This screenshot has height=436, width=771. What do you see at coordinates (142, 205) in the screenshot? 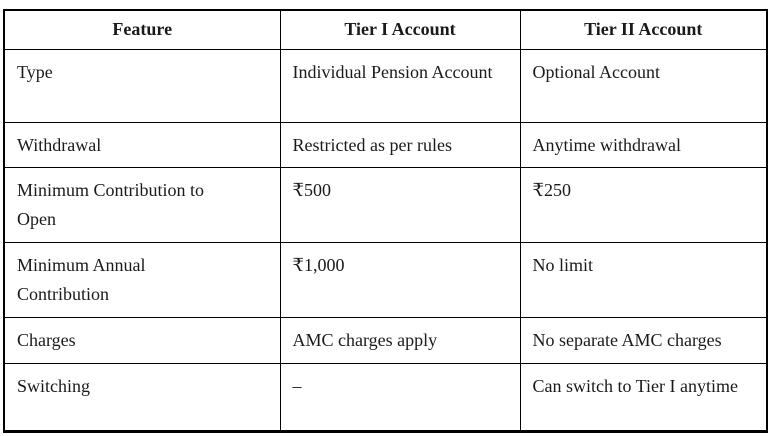
I see `feature-cell-minimum-contribution-open: Minimum Contribution to Open` at bounding box center [142, 205].